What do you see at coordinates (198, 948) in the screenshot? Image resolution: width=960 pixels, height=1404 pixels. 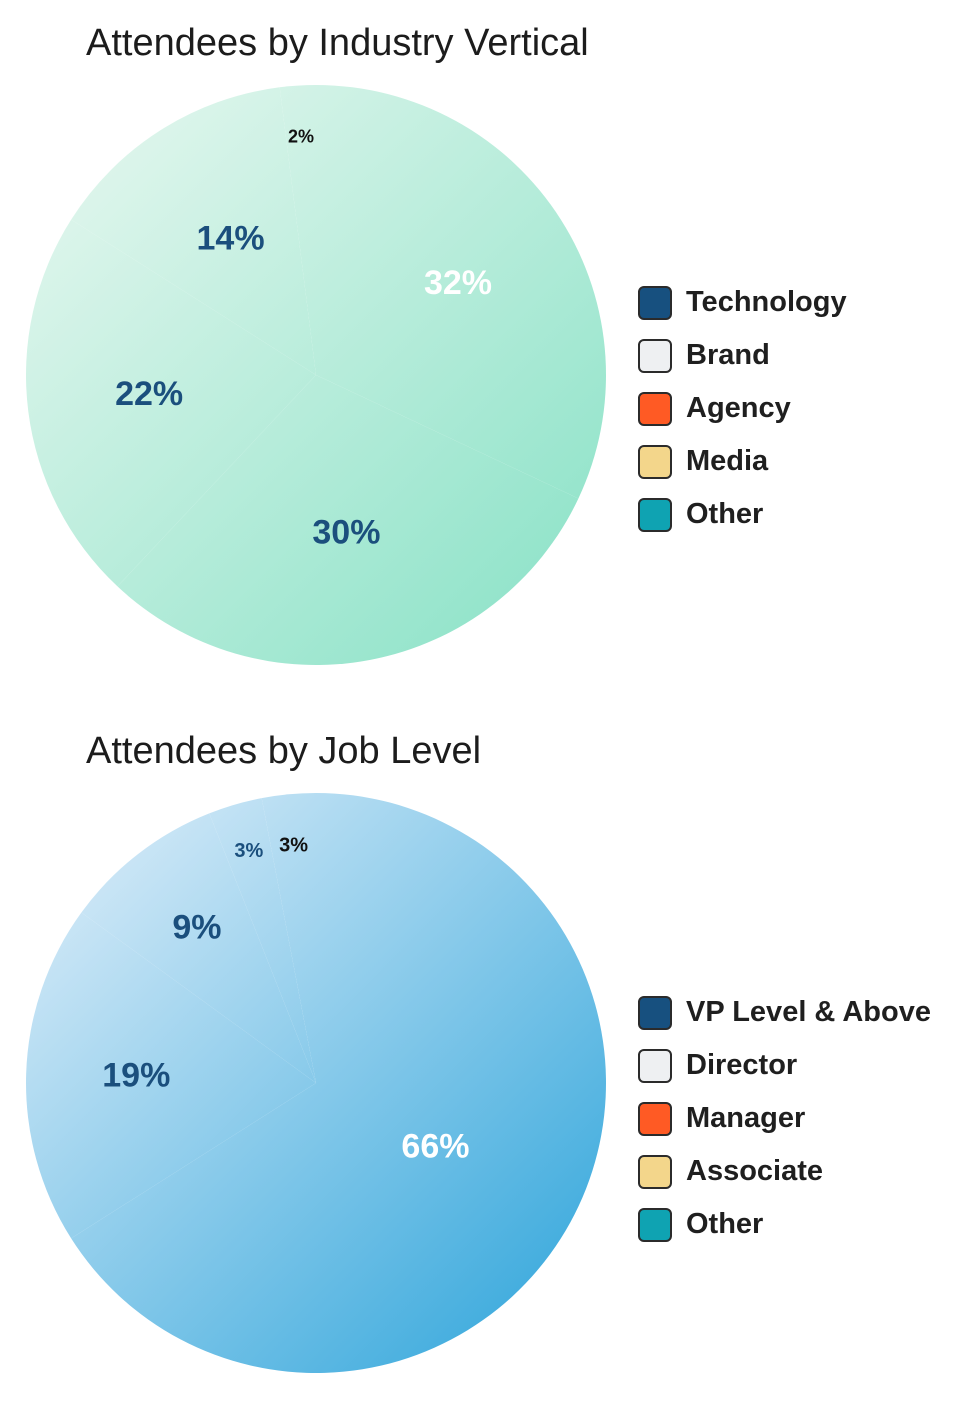 I see `pie-slice-manager` at bounding box center [198, 948].